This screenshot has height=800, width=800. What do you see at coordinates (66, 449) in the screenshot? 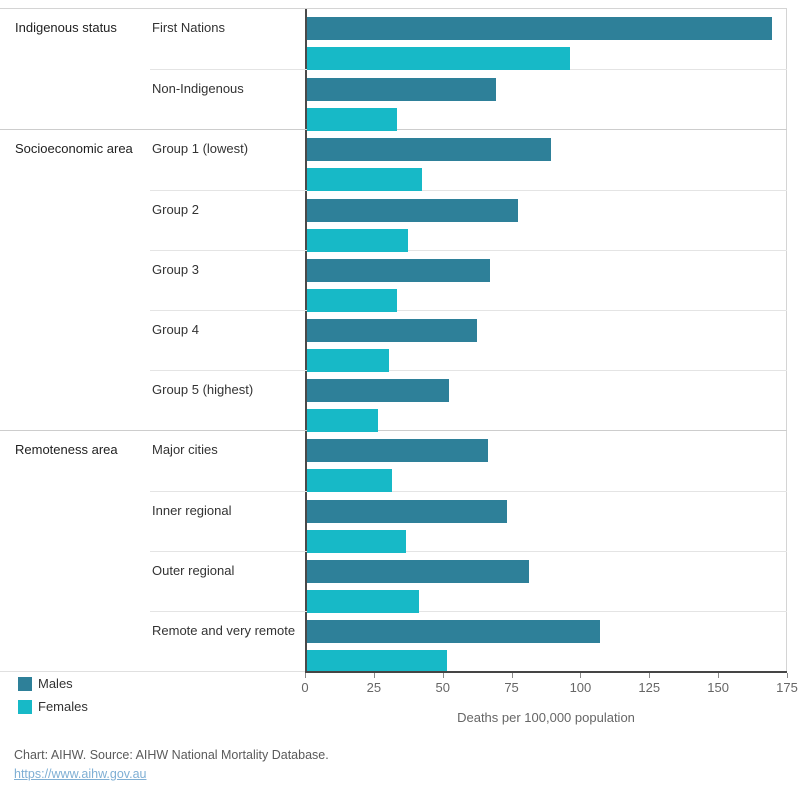
I see `group-label: Remoteness area` at bounding box center [66, 449].